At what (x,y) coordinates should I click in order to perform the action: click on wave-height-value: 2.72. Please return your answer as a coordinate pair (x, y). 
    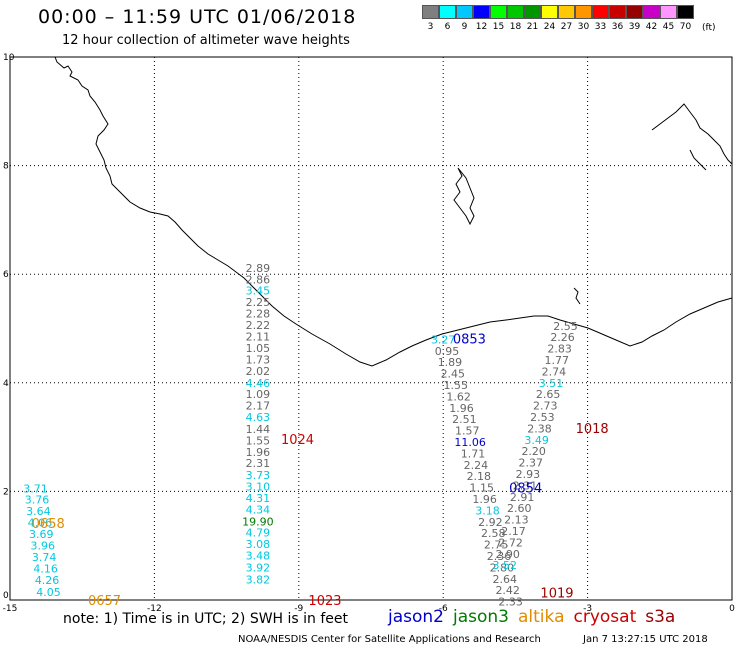
    Looking at the image, I should click on (510, 542).